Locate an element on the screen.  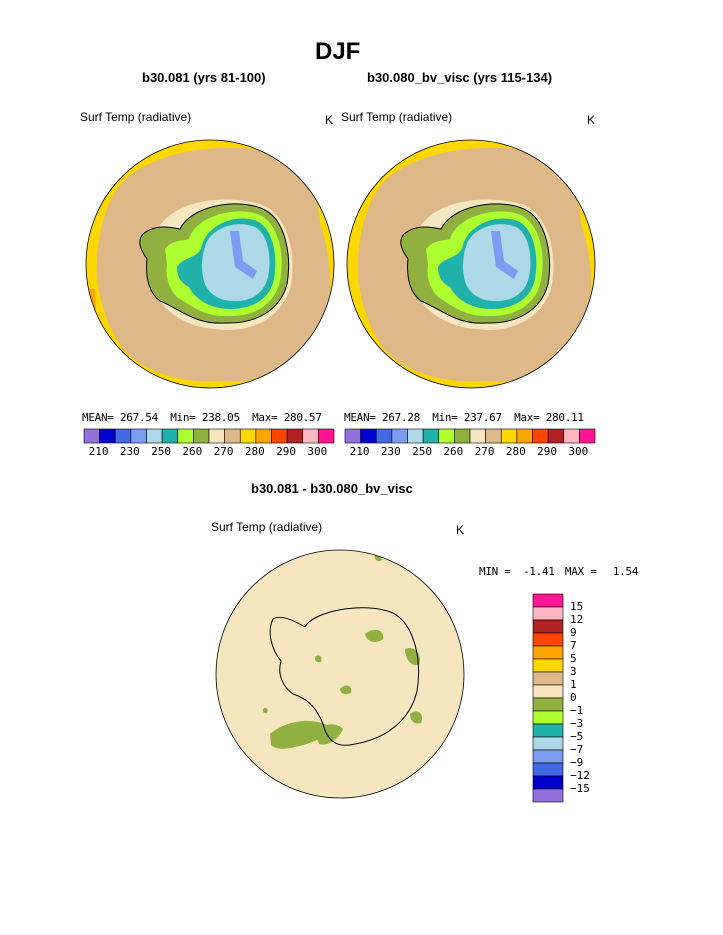
panel-2-mean-label: MEAN= is located at coordinates (360, 417).